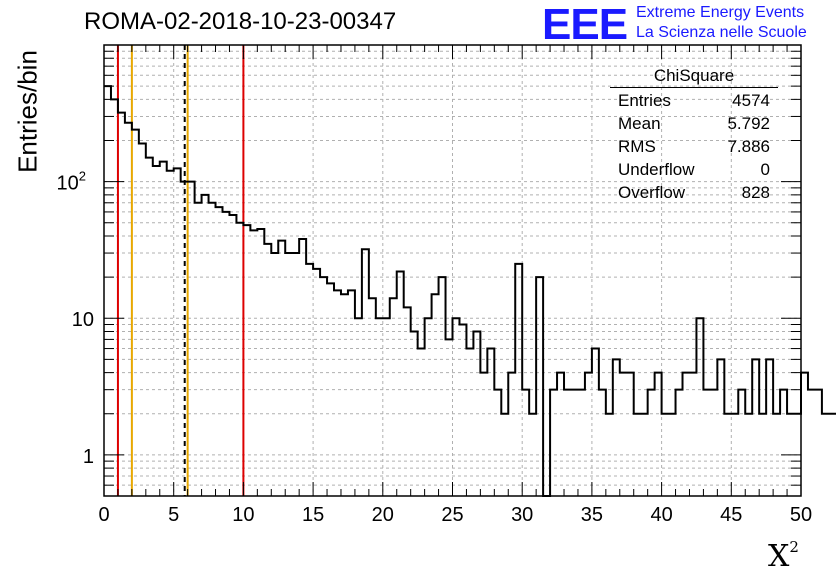 This screenshot has height=574, width=836. Describe the element at coordinates (313, 515) in the screenshot. I see `x-tick-label: 15` at that location.